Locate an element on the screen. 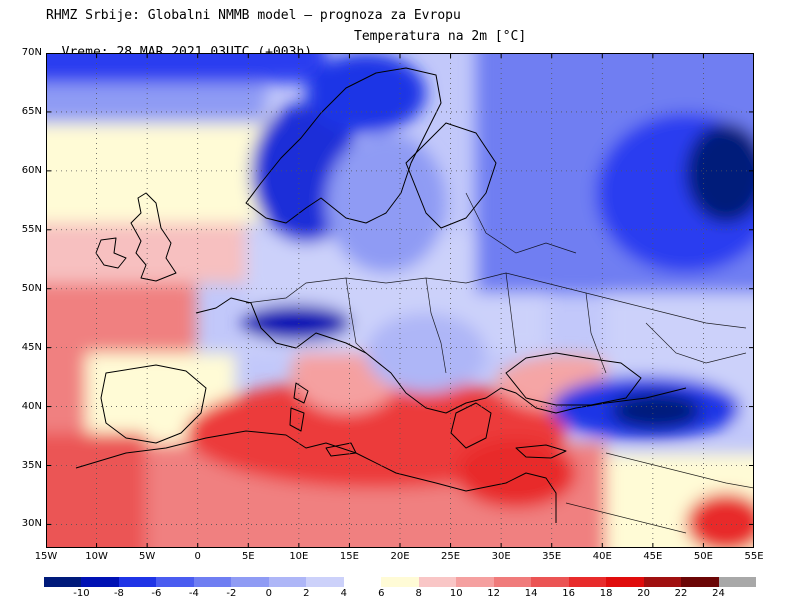  lon-label: 20E is located at coordinates (400, 556).